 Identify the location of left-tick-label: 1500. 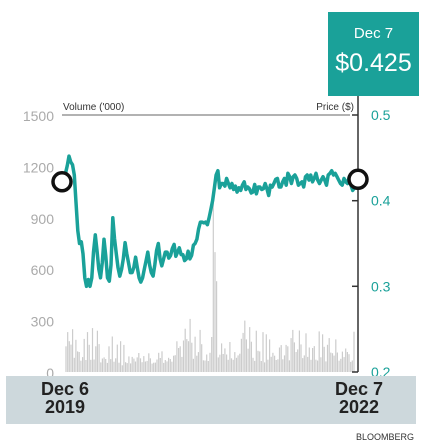
(38, 116).